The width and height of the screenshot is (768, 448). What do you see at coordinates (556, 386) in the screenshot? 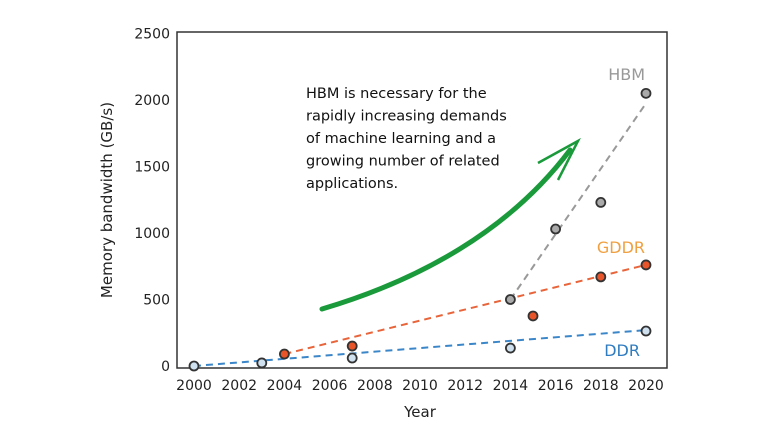
I see `x-tick-label: 2016` at bounding box center [556, 386].